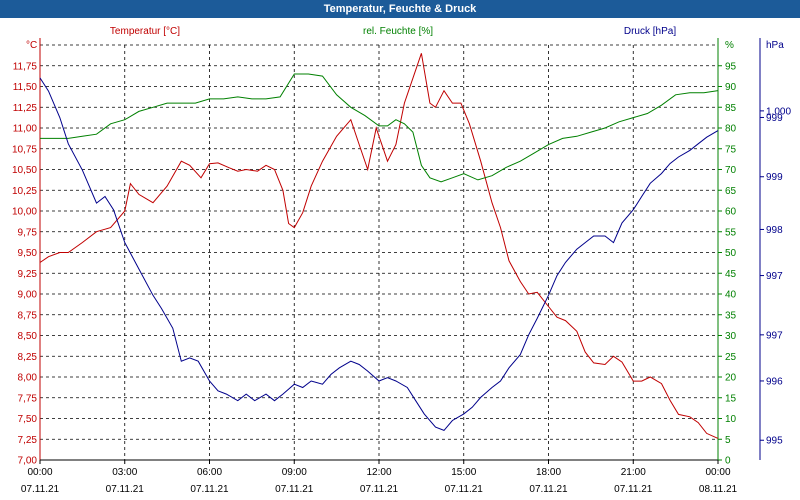  Describe the element at coordinates (728, 440) in the screenshot. I see `humidity-tick-label: 5` at that location.